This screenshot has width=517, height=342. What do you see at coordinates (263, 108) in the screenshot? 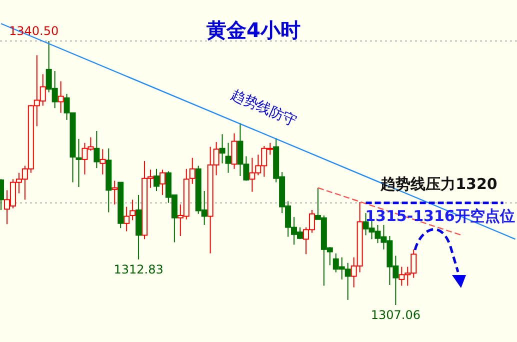
I see `annotation: 趋势线防守` at bounding box center [263, 108].